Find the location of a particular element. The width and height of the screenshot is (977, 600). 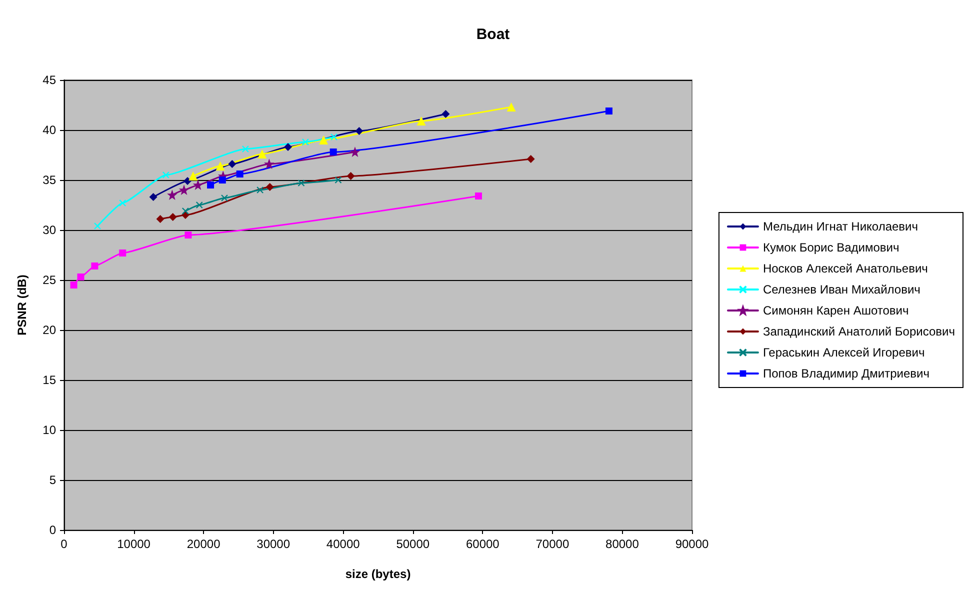

legend-label: Селезнев Иван Михайлович is located at coordinates (841, 289).